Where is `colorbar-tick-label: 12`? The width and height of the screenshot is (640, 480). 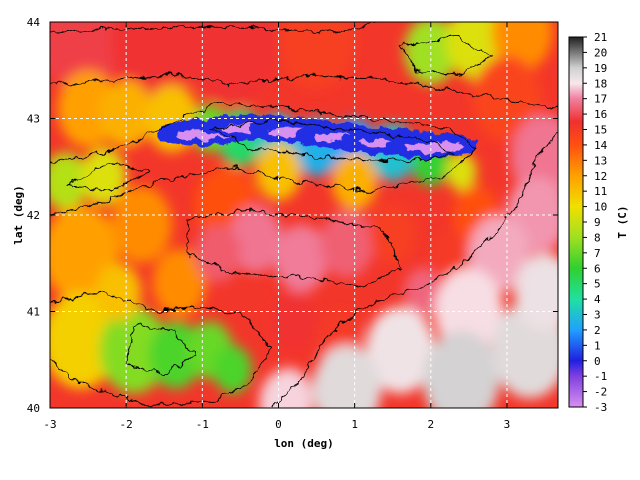 colorbar-tick-label: 12 is located at coordinates (600, 176).